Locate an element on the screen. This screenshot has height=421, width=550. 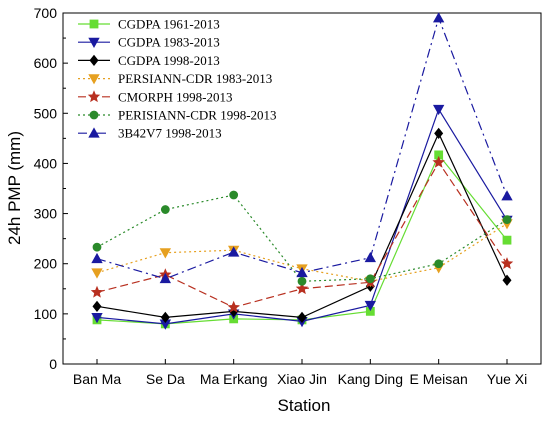
legend-label: CGDPA 1998-2013 is located at coordinates (169, 60).